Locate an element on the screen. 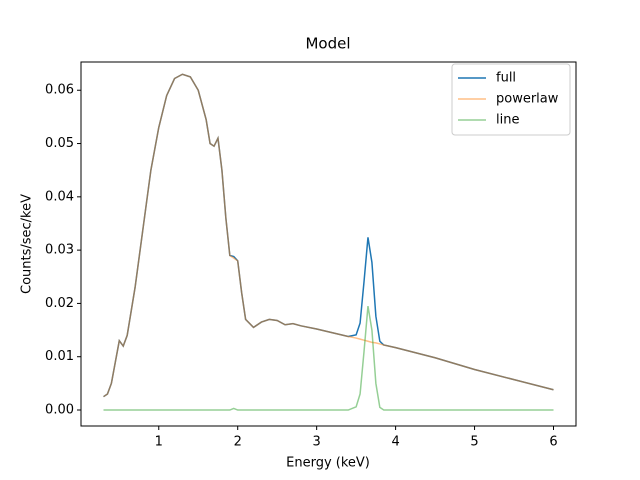  legend-label: full is located at coordinates (506, 78).